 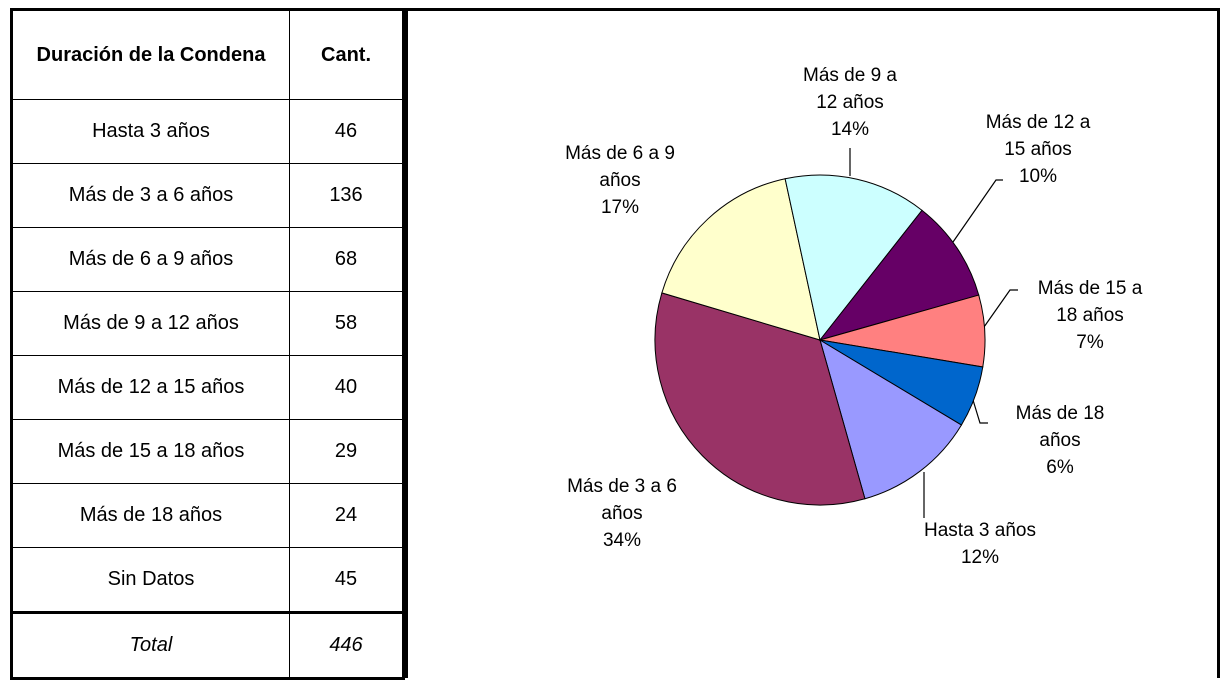 What do you see at coordinates (622, 540) in the screenshot?
I see `percent-label: 34%` at bounding box center [622, 540].